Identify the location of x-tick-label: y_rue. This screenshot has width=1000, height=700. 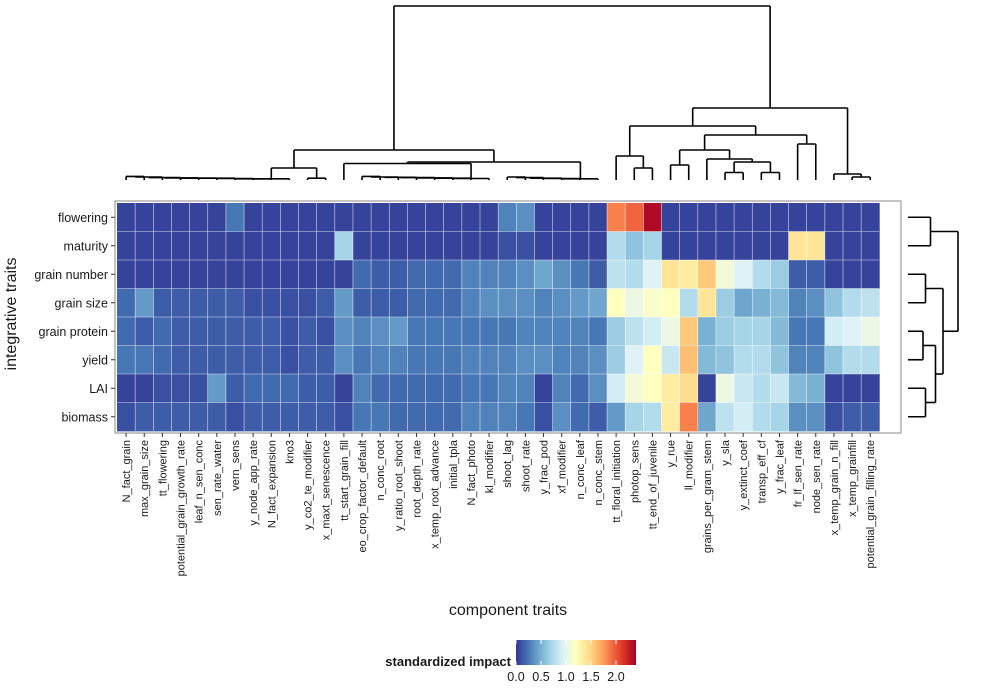
(672, 454).